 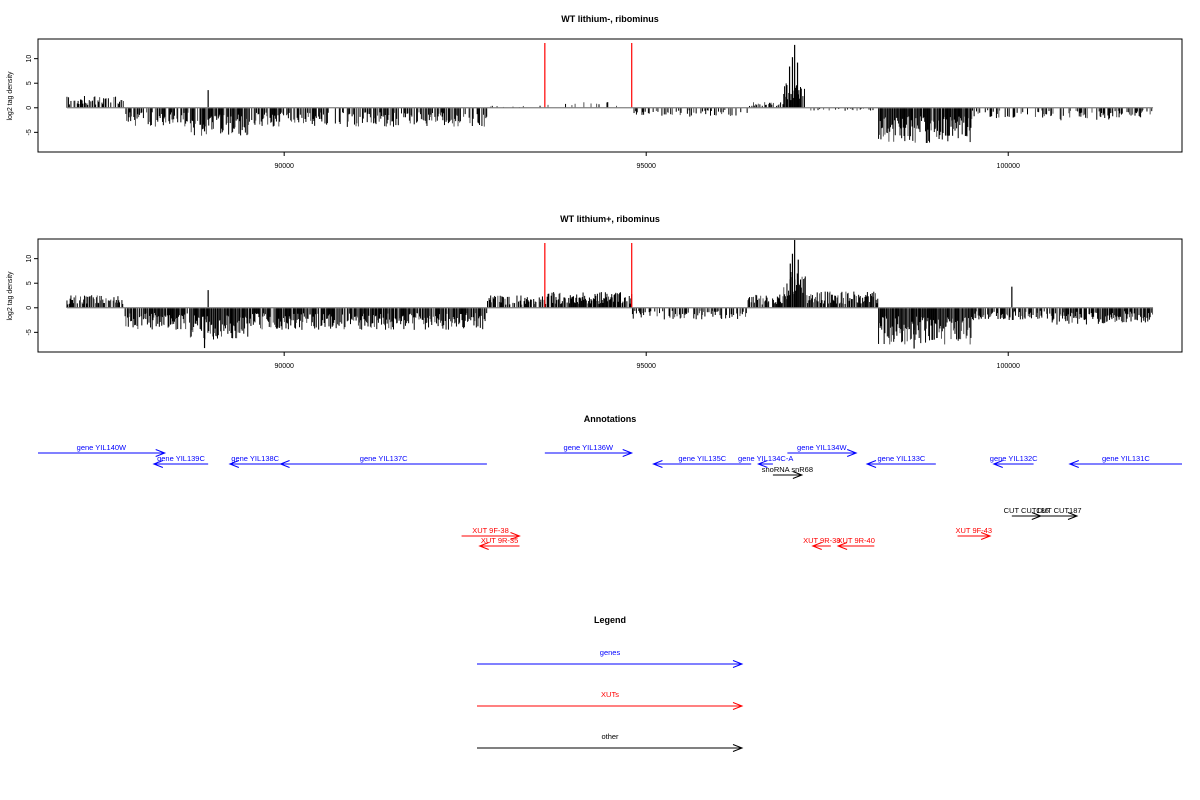 What do you see at coordinates (1058, 510) in the screenshot?
I see `feature-label: CUT CUT187` at bounding box center [1058, 510].